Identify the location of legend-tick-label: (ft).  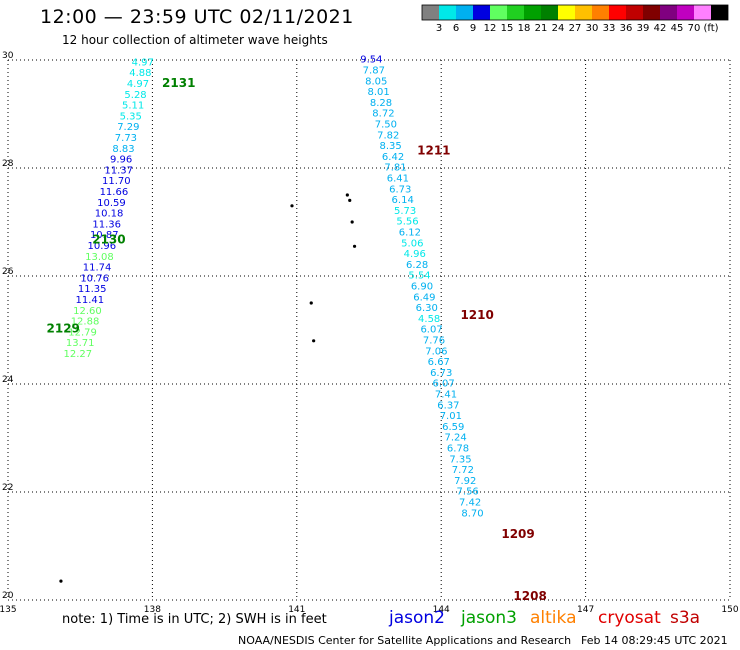
(710, 28).